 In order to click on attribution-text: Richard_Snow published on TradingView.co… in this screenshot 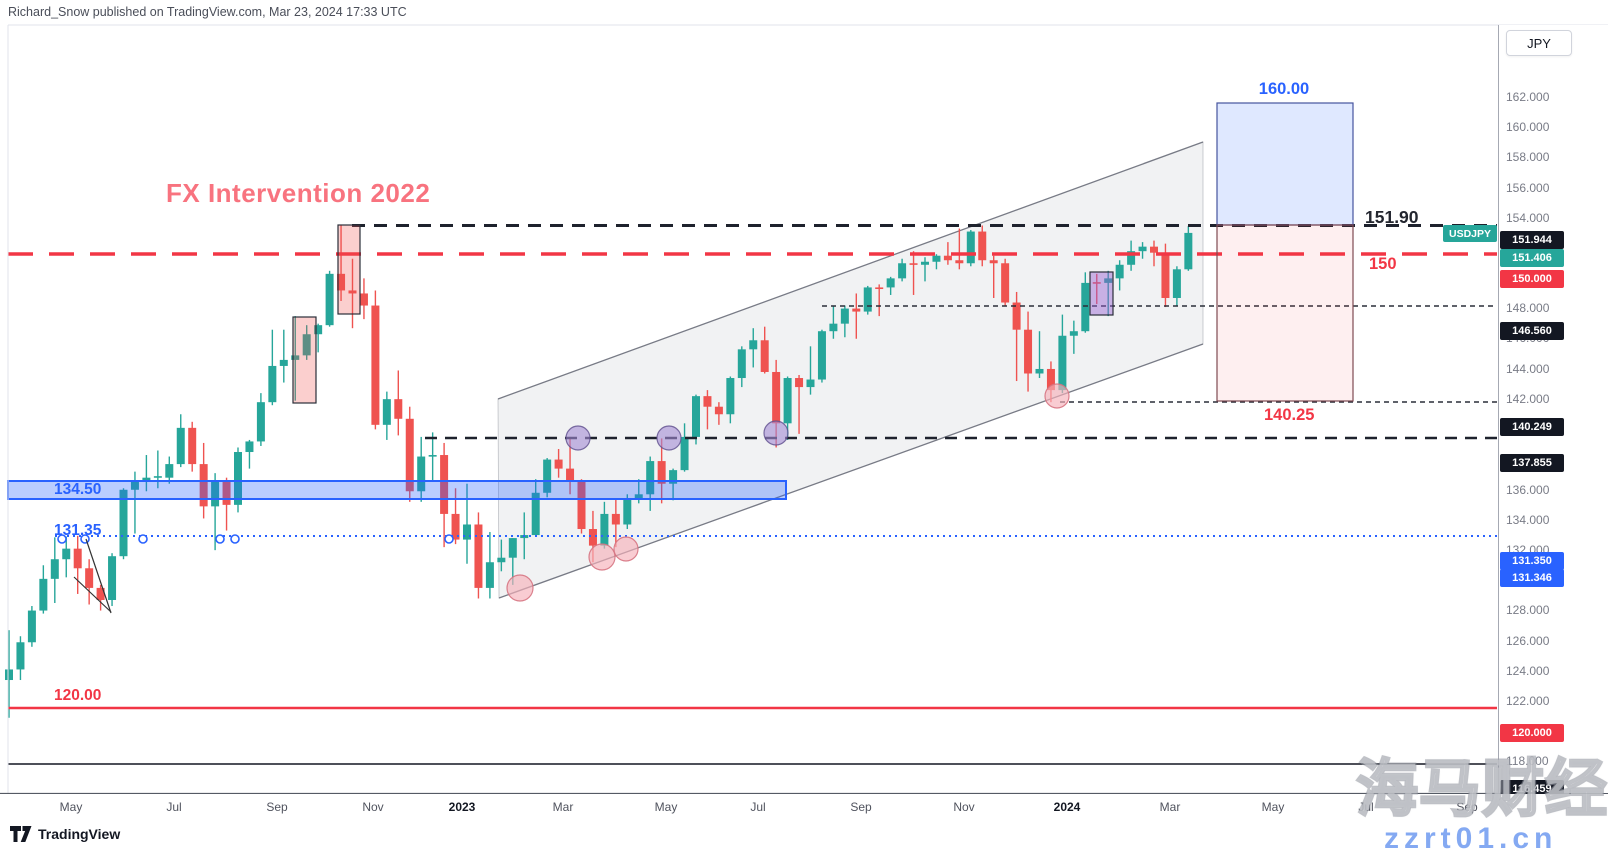, I will do `click(207, 12)`.